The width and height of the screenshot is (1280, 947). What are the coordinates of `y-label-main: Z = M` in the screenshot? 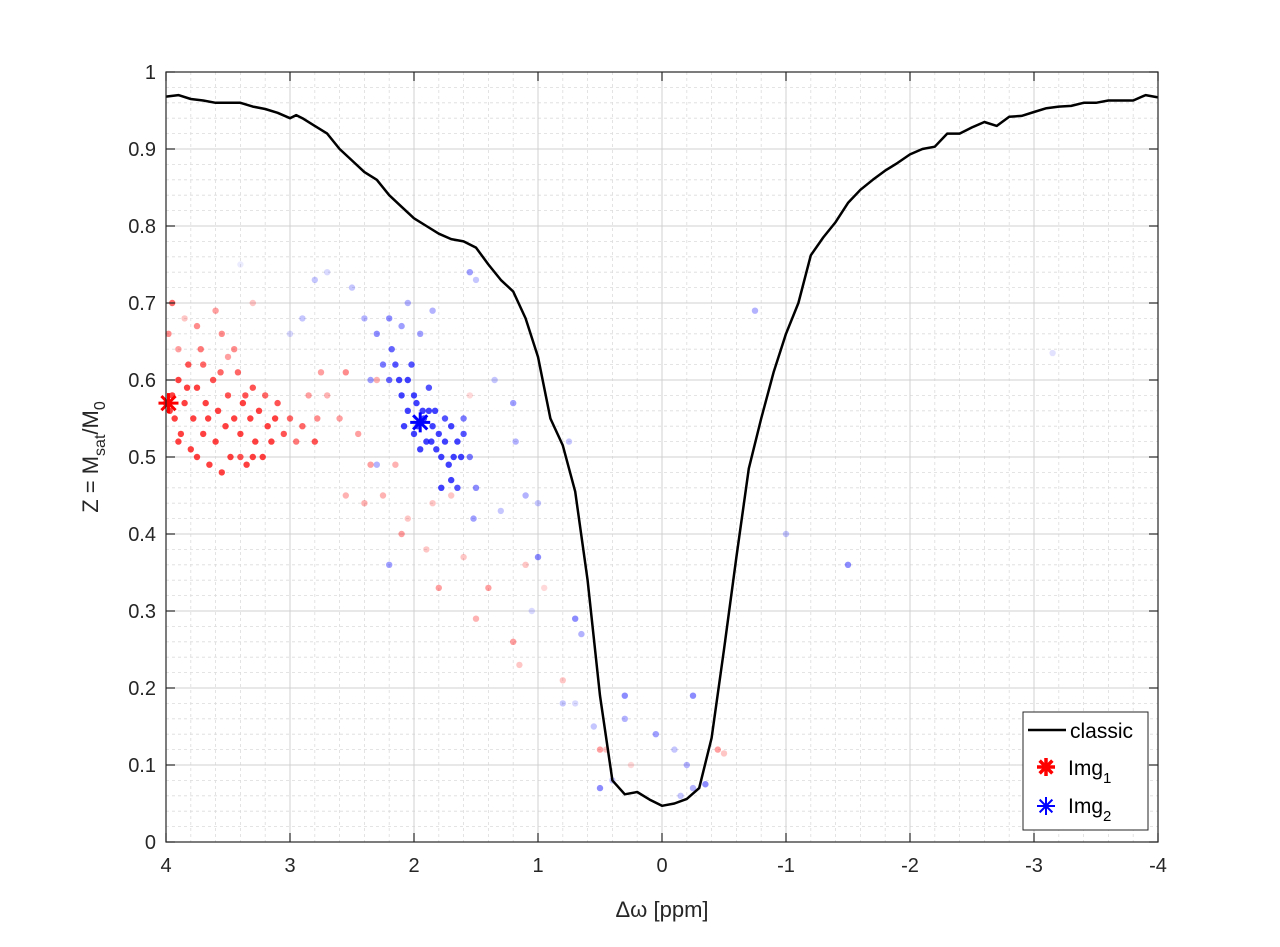 It's located at (90, 484).